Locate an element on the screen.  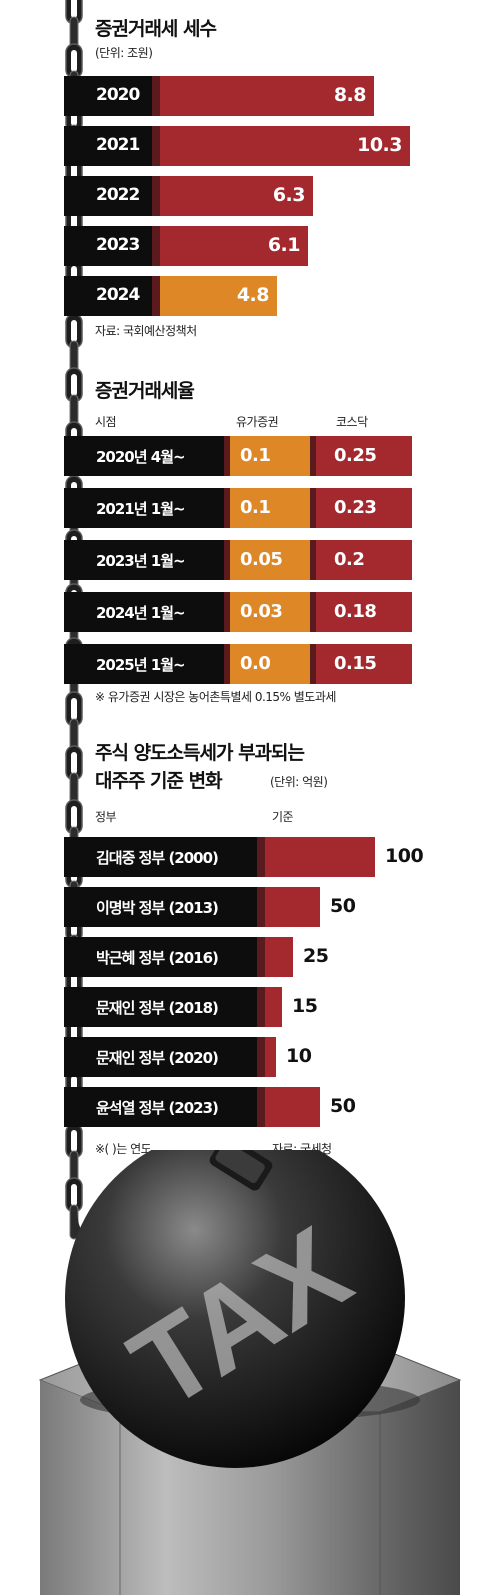
chart2-header-kospi: 유가증권 is located at coordinates (257, 422).